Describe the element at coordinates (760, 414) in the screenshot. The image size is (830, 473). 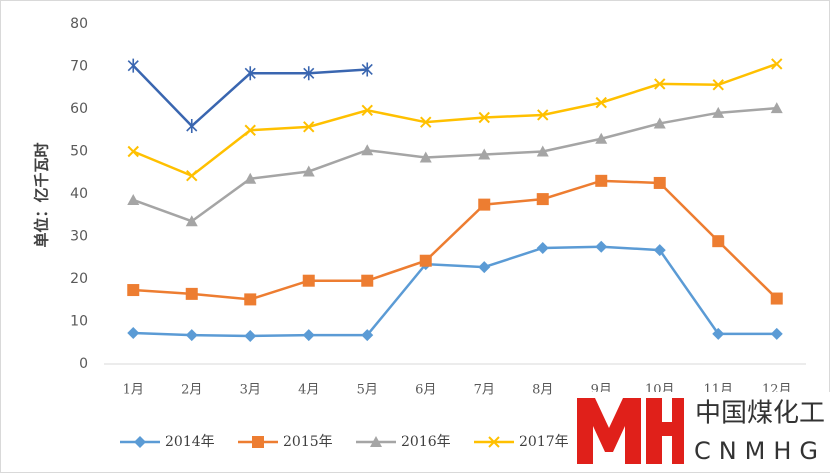
I see `watermark-title: 中国煤化工` at that location.